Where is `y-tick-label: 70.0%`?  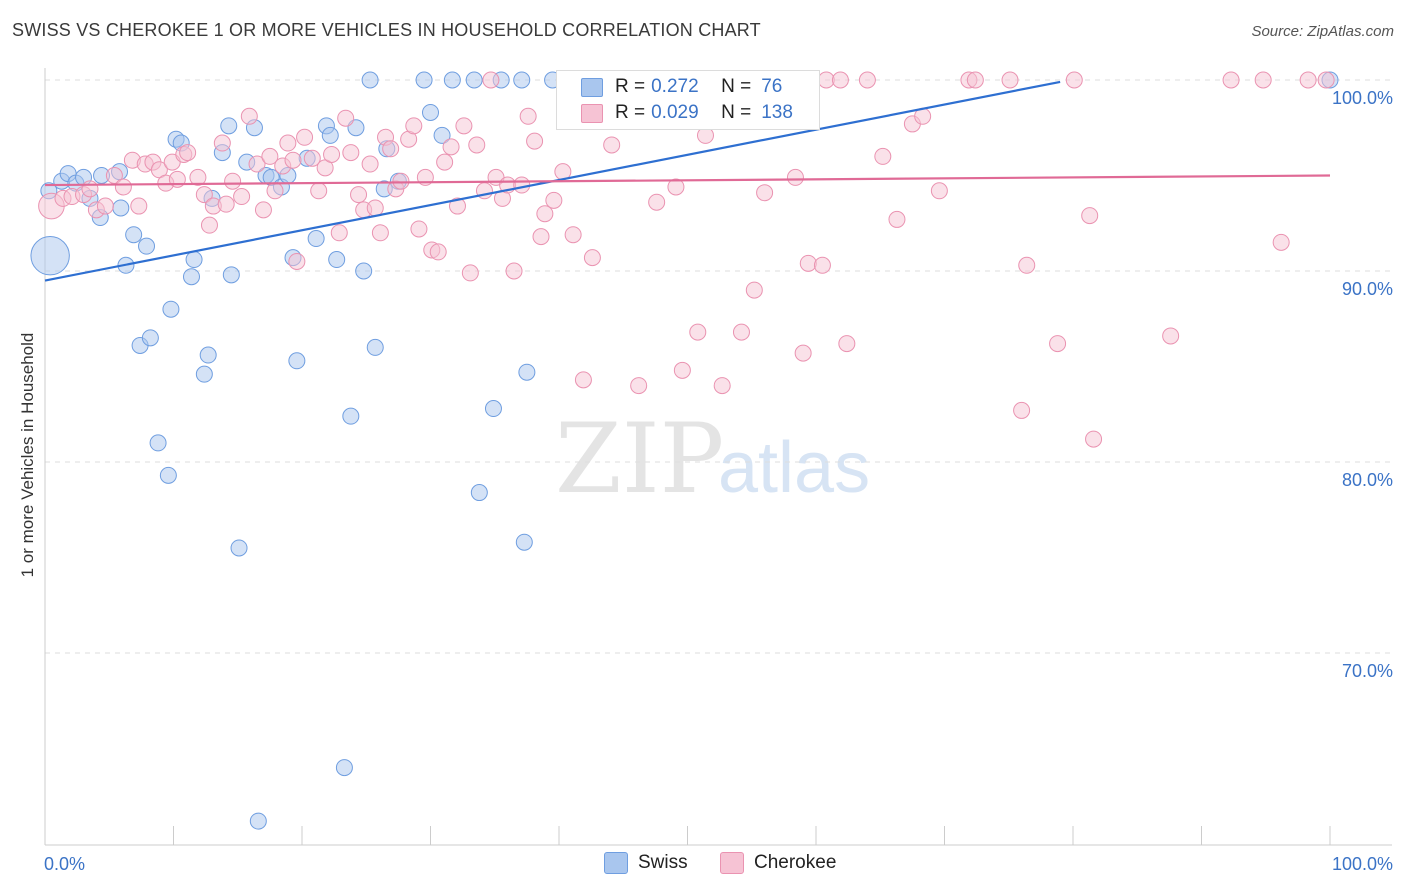
y-tick-label: 70.0% is located at coordinates (1367, 671).